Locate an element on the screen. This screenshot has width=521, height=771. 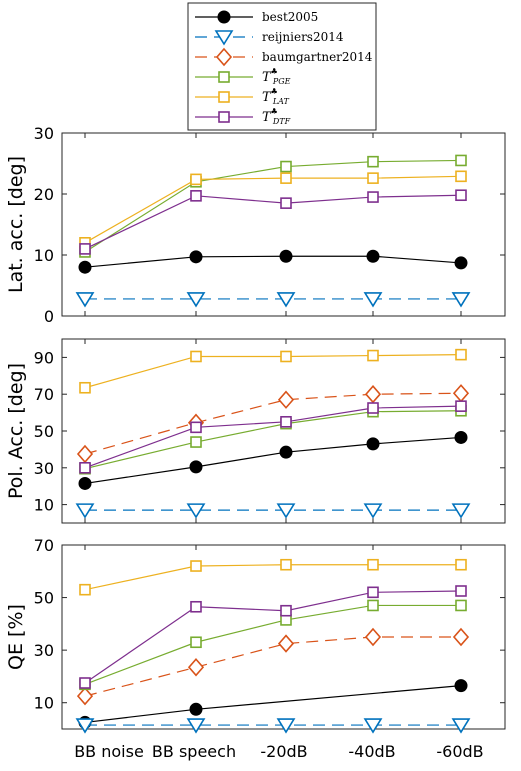
legend-item-reijniers2014: reijniers2014 is located at coordinates (269, 38).